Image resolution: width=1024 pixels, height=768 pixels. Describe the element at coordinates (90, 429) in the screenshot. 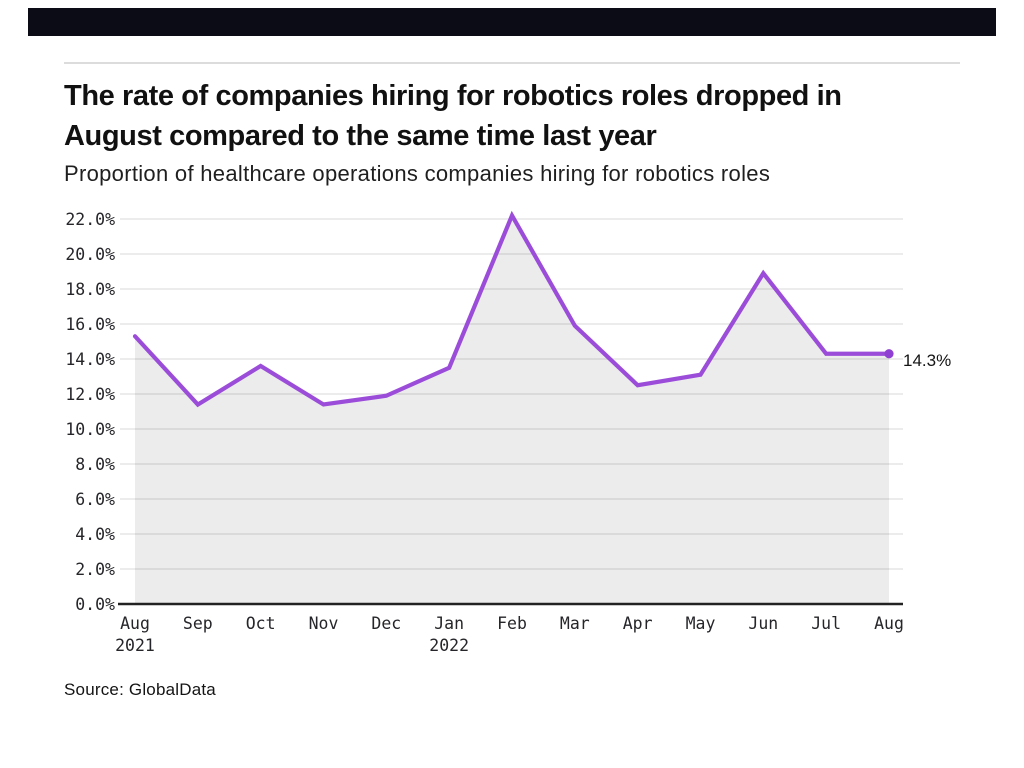

I see `y-axis-label: 10.0%` at that location.